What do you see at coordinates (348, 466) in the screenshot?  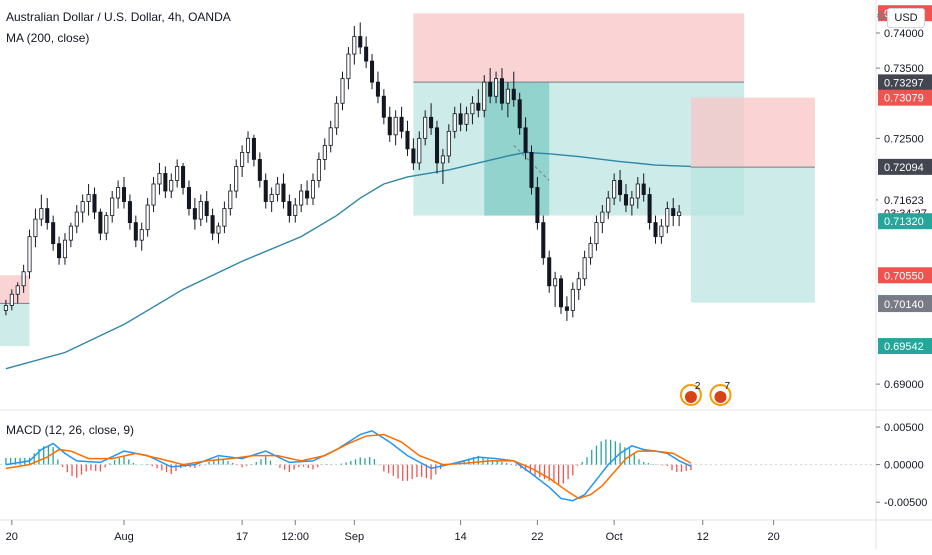 I see `macd-signal-line` at bounding box center [348, 466].